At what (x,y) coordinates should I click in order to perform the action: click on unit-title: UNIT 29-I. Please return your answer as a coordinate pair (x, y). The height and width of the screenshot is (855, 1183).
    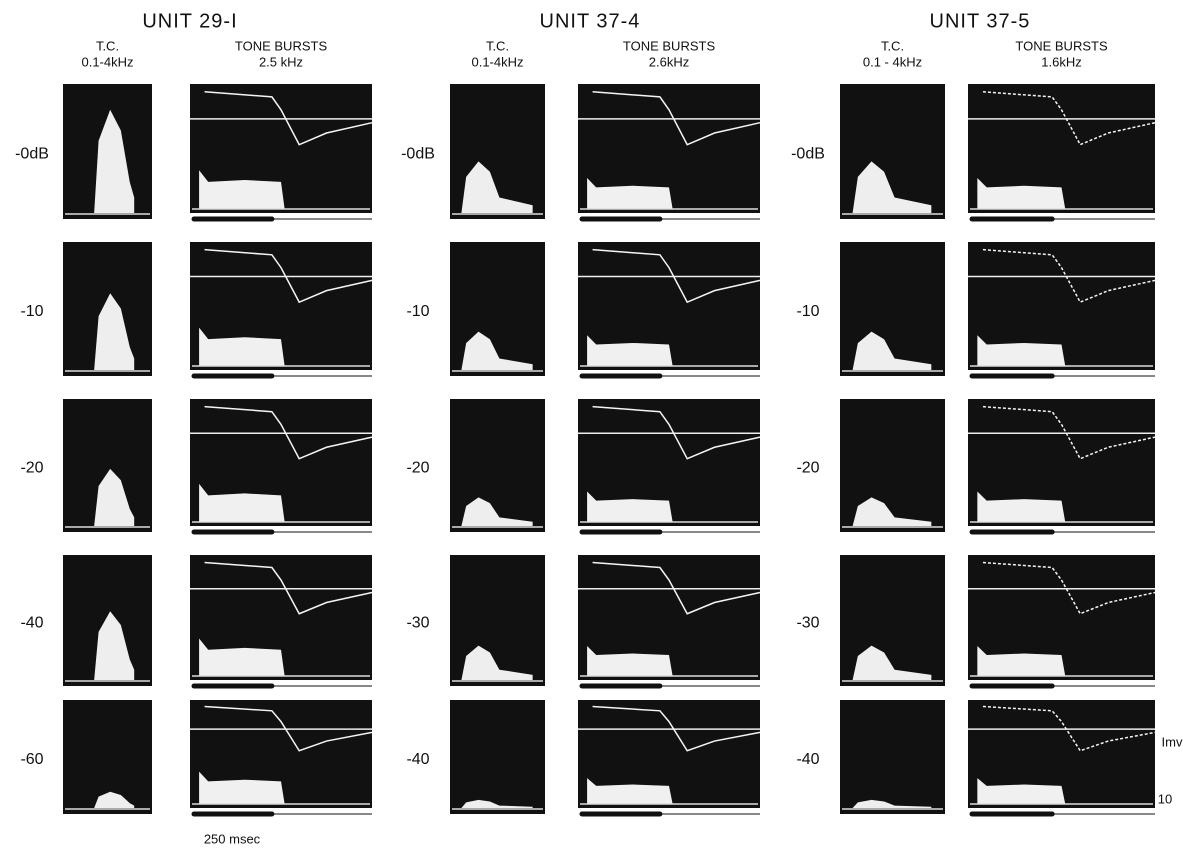
    Looking at the image, I should click on (189, 21).